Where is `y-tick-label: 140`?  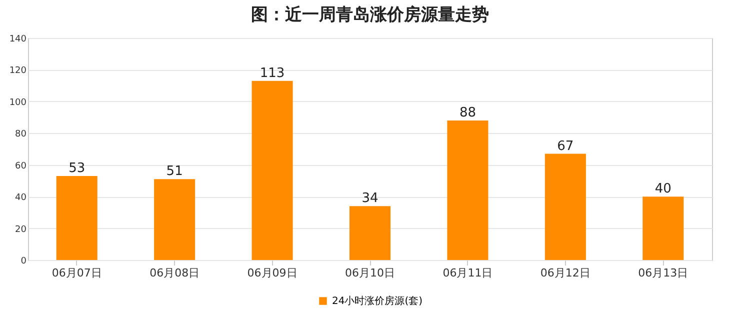 y-tick-label: 140 is located at coordinates (18, 39).